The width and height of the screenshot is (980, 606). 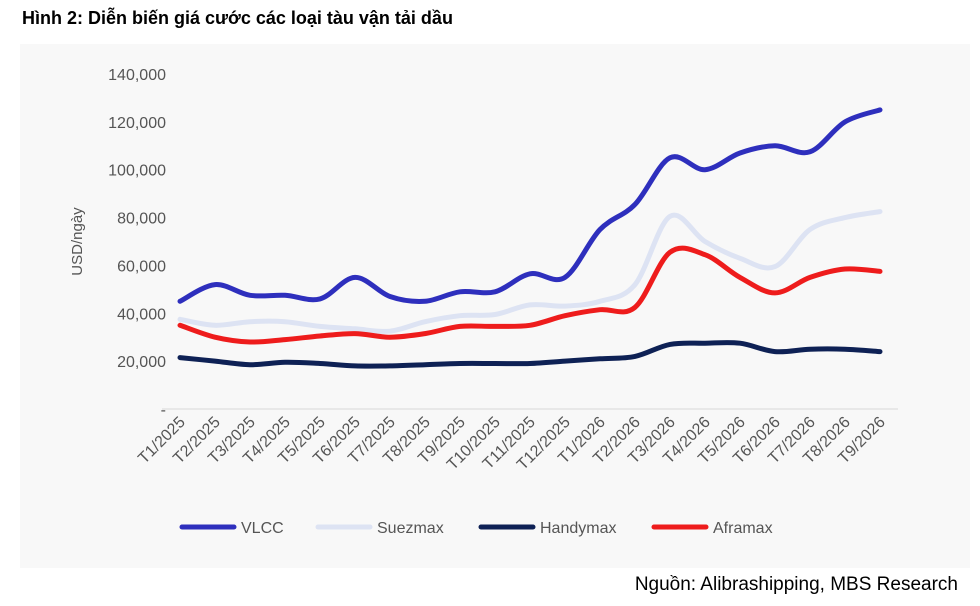 I want to click on y-tick-label: 80,000, so click(x=141, y=219).